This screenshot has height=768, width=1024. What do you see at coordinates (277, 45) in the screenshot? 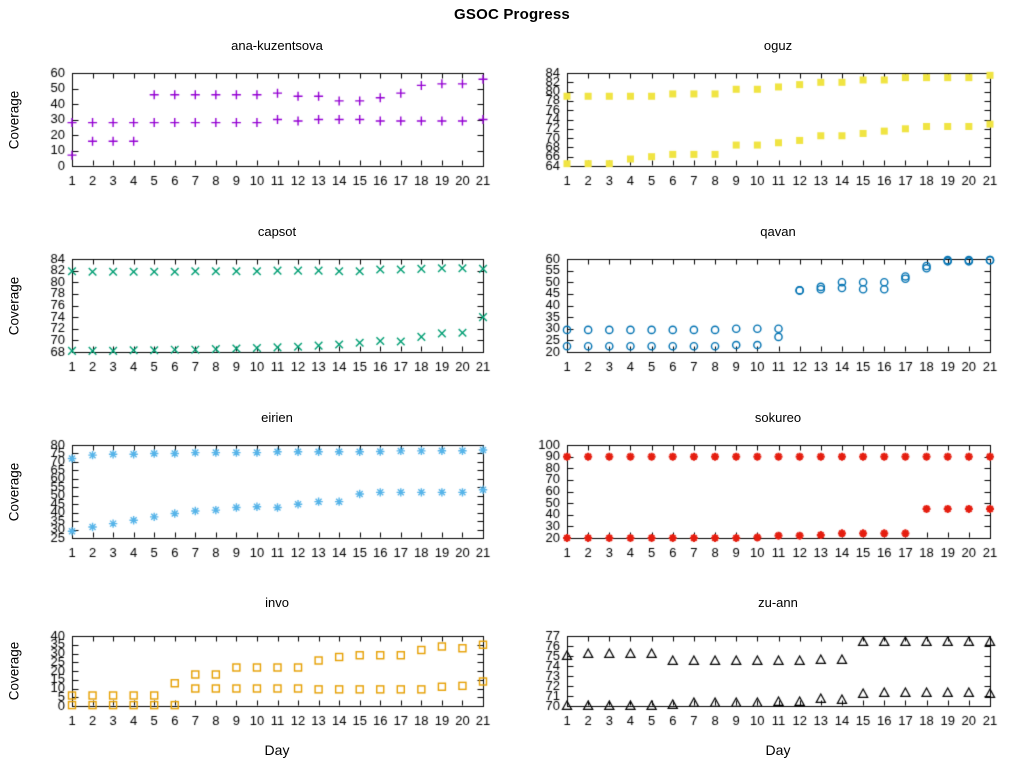
I see `subplot-title-ana-kuzentsova: ana-kuzentsova` at bounding box center [277, 45].